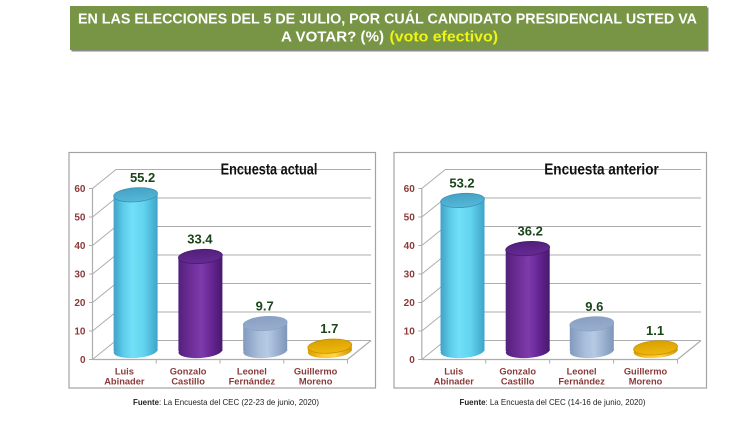 The width and height of the screenshot is (750, 435). I want to click on svg-text: Encuesta actual, so click(269, 170).